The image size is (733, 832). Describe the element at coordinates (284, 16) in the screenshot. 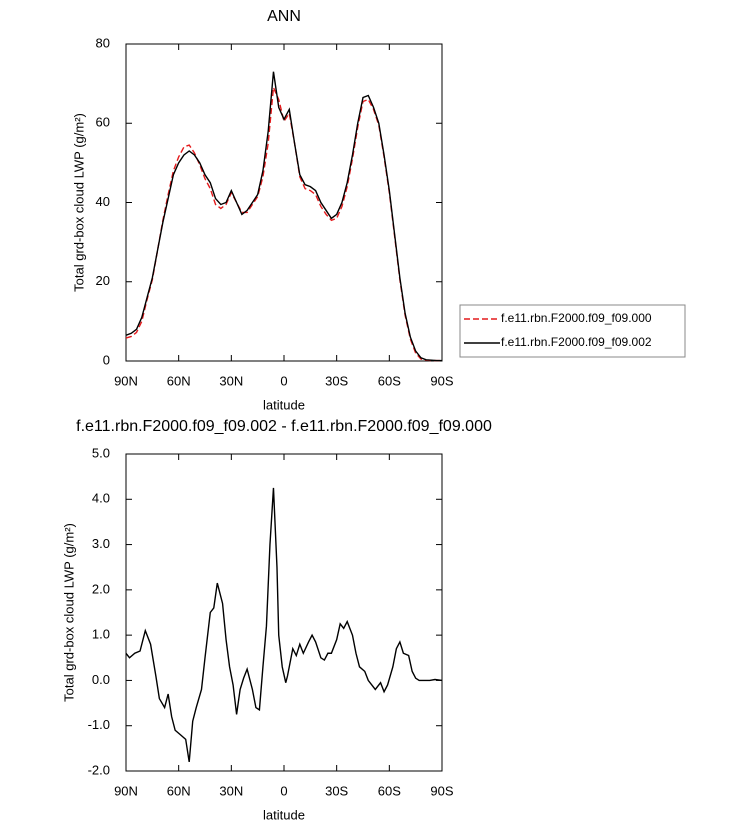

I see `chart-title: ANN` at that location.